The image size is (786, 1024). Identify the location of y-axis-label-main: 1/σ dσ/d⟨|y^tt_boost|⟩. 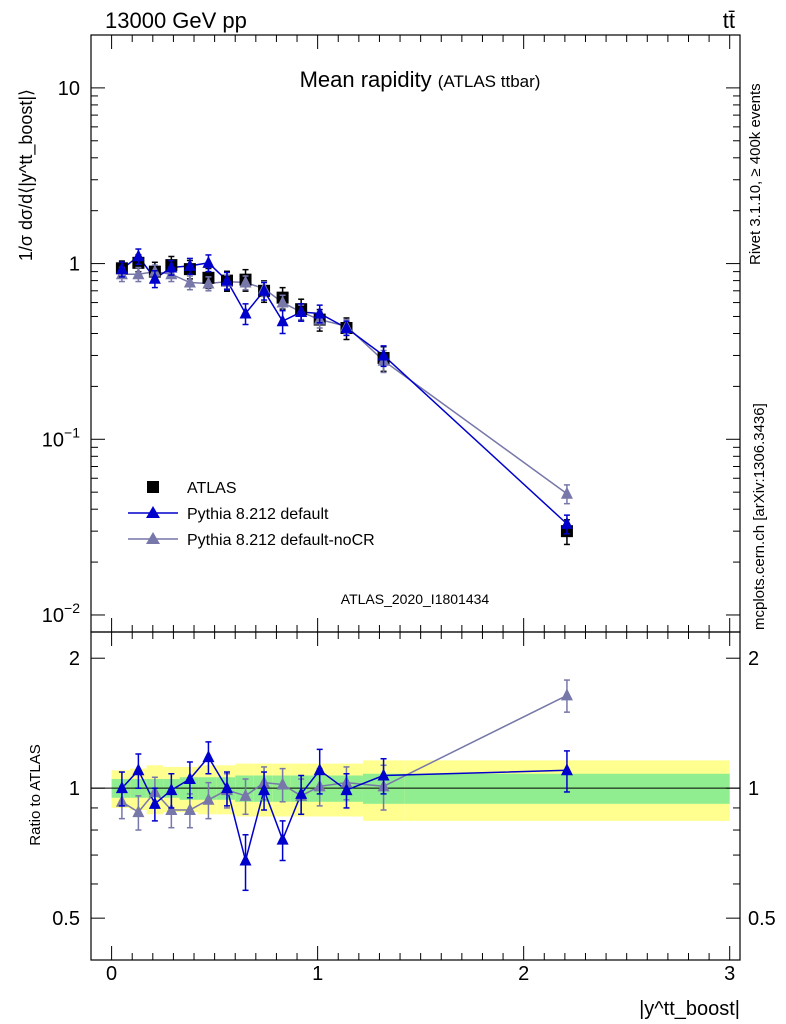
(26, 175).